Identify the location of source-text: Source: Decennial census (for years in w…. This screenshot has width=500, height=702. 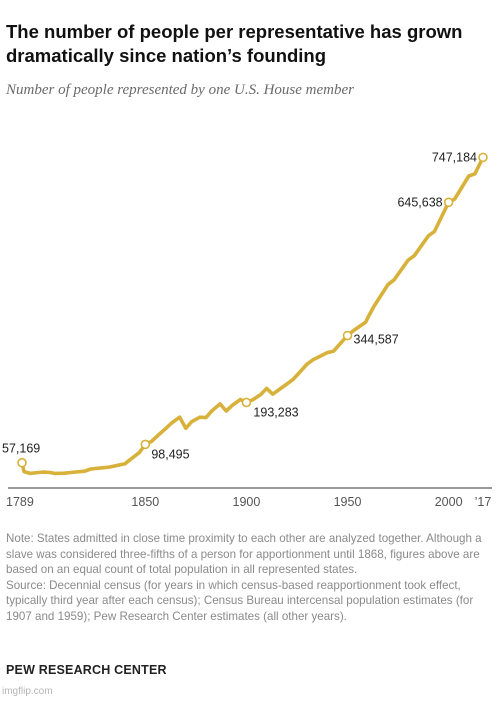
(240, 600).